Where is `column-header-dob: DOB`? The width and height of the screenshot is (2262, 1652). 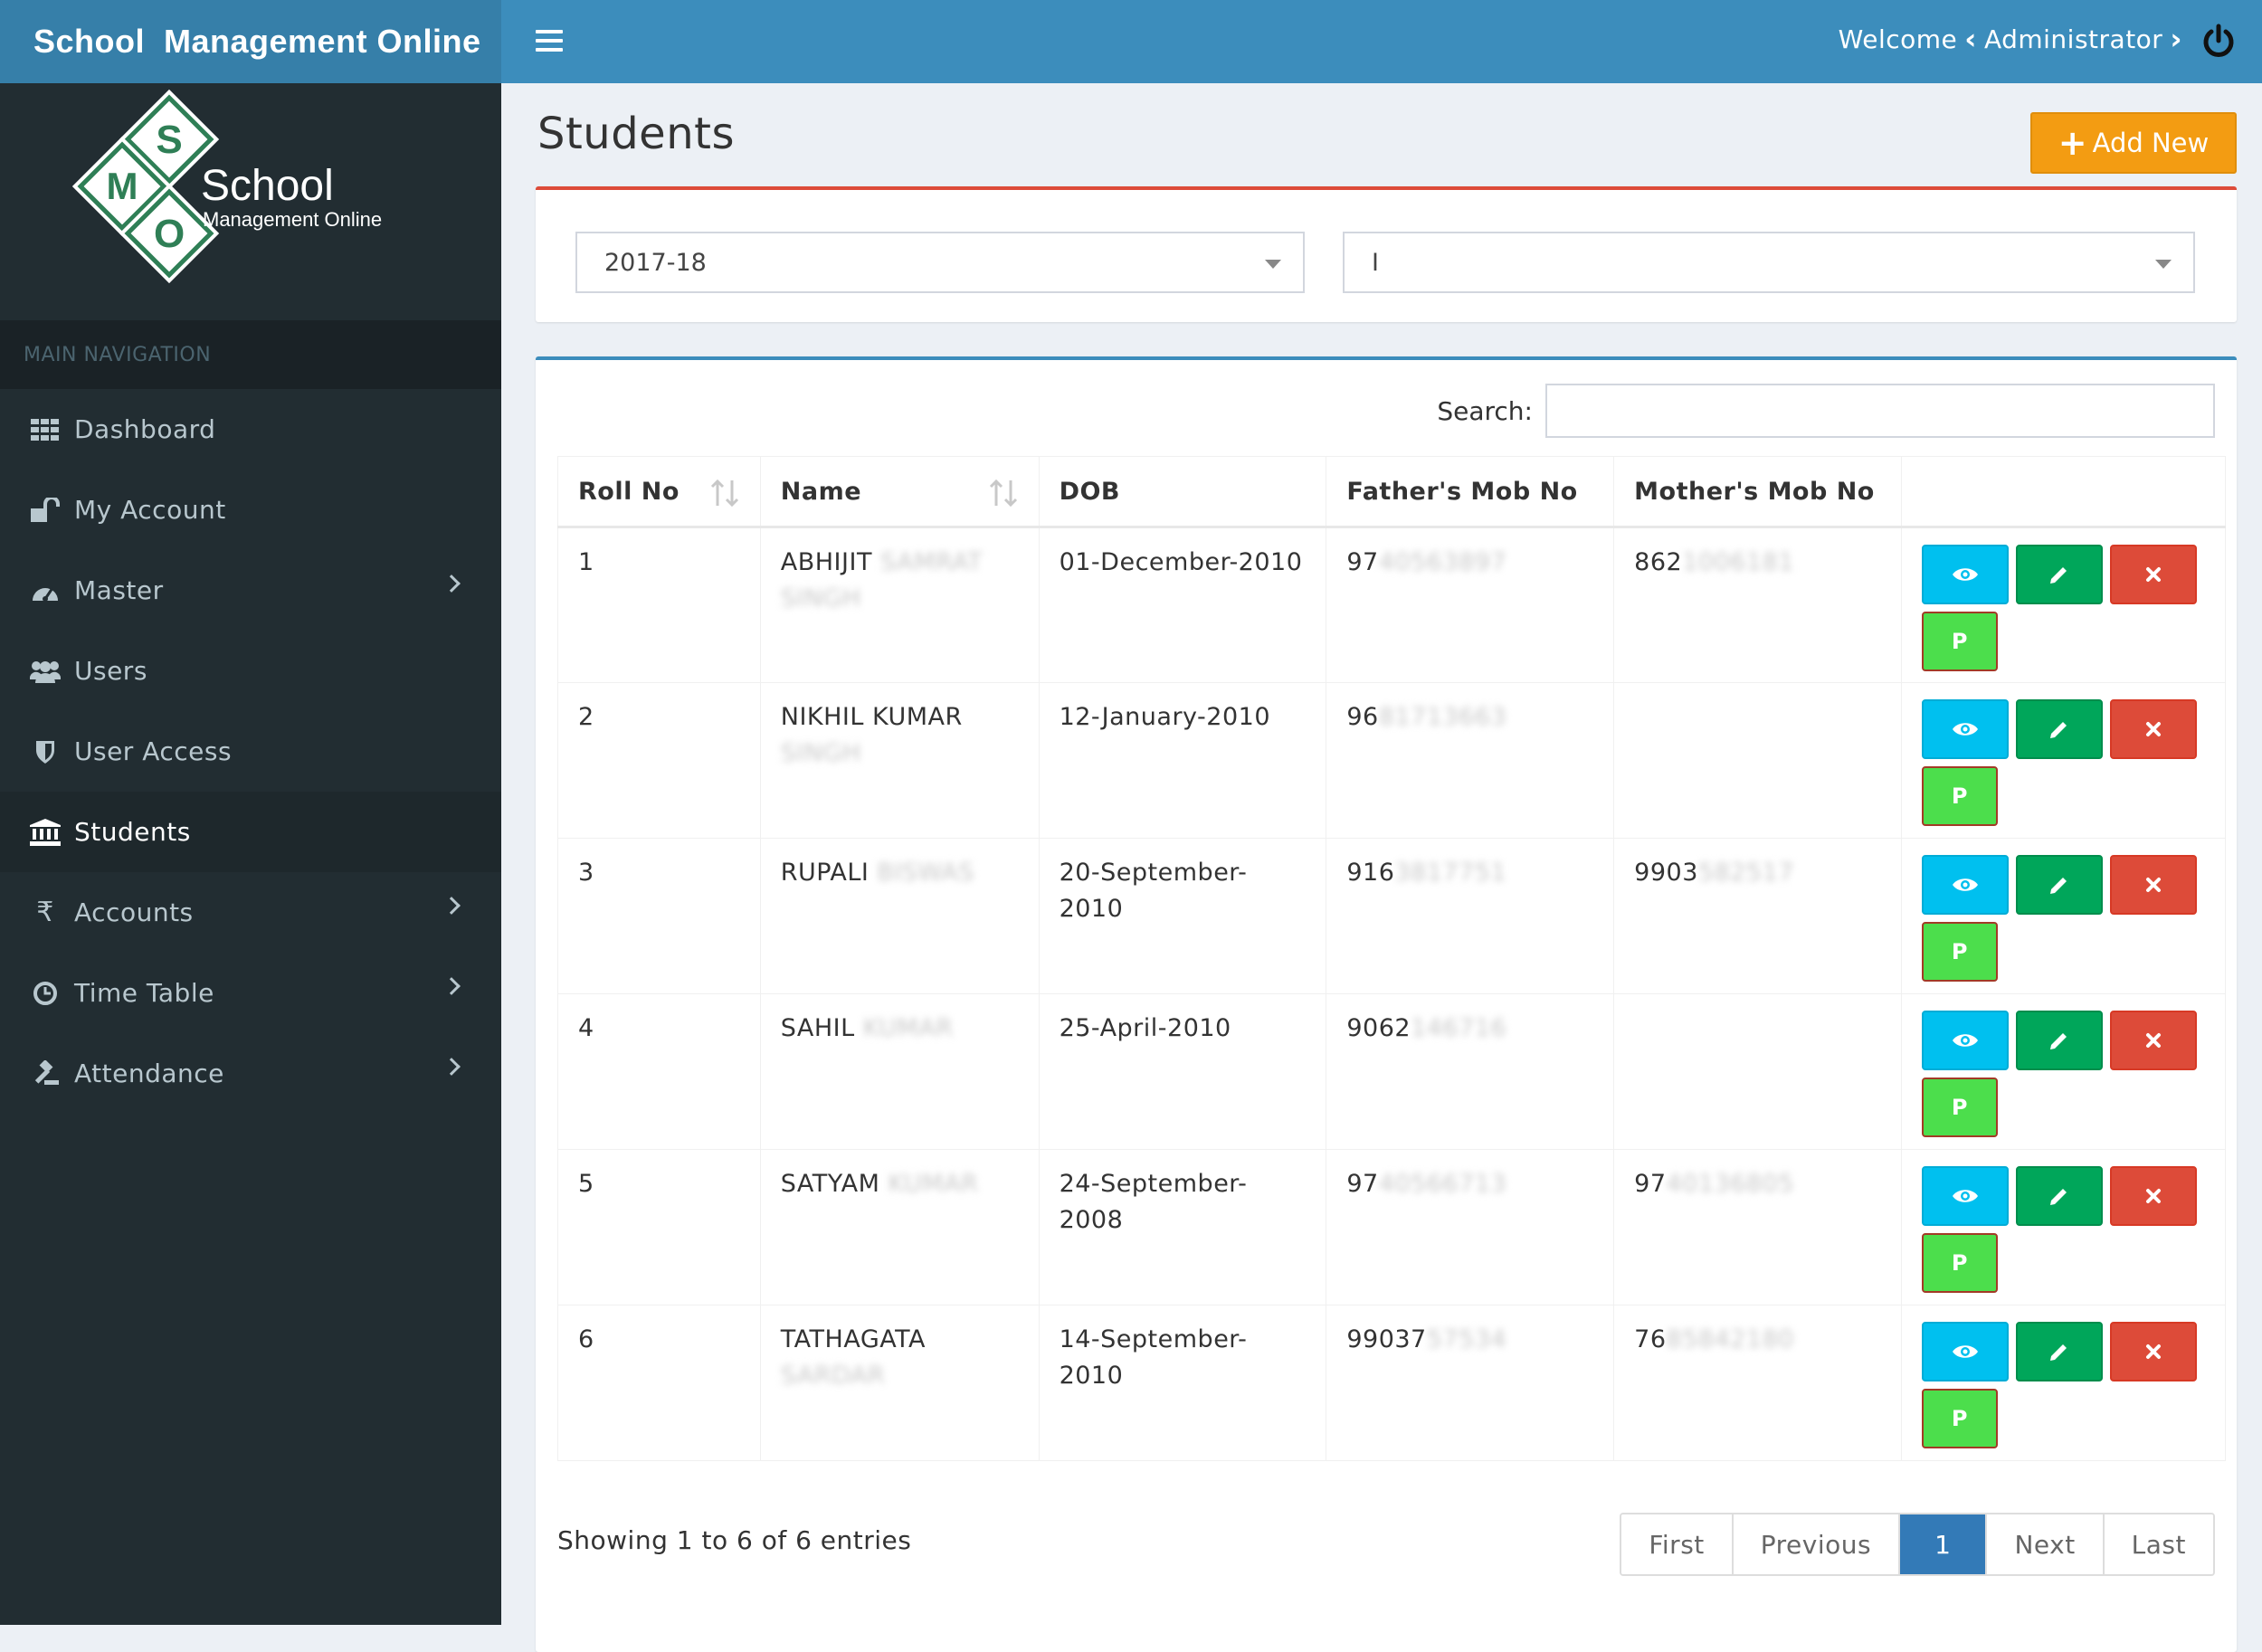 column-header-dob: DOB is located at coordinates (1183, 492).